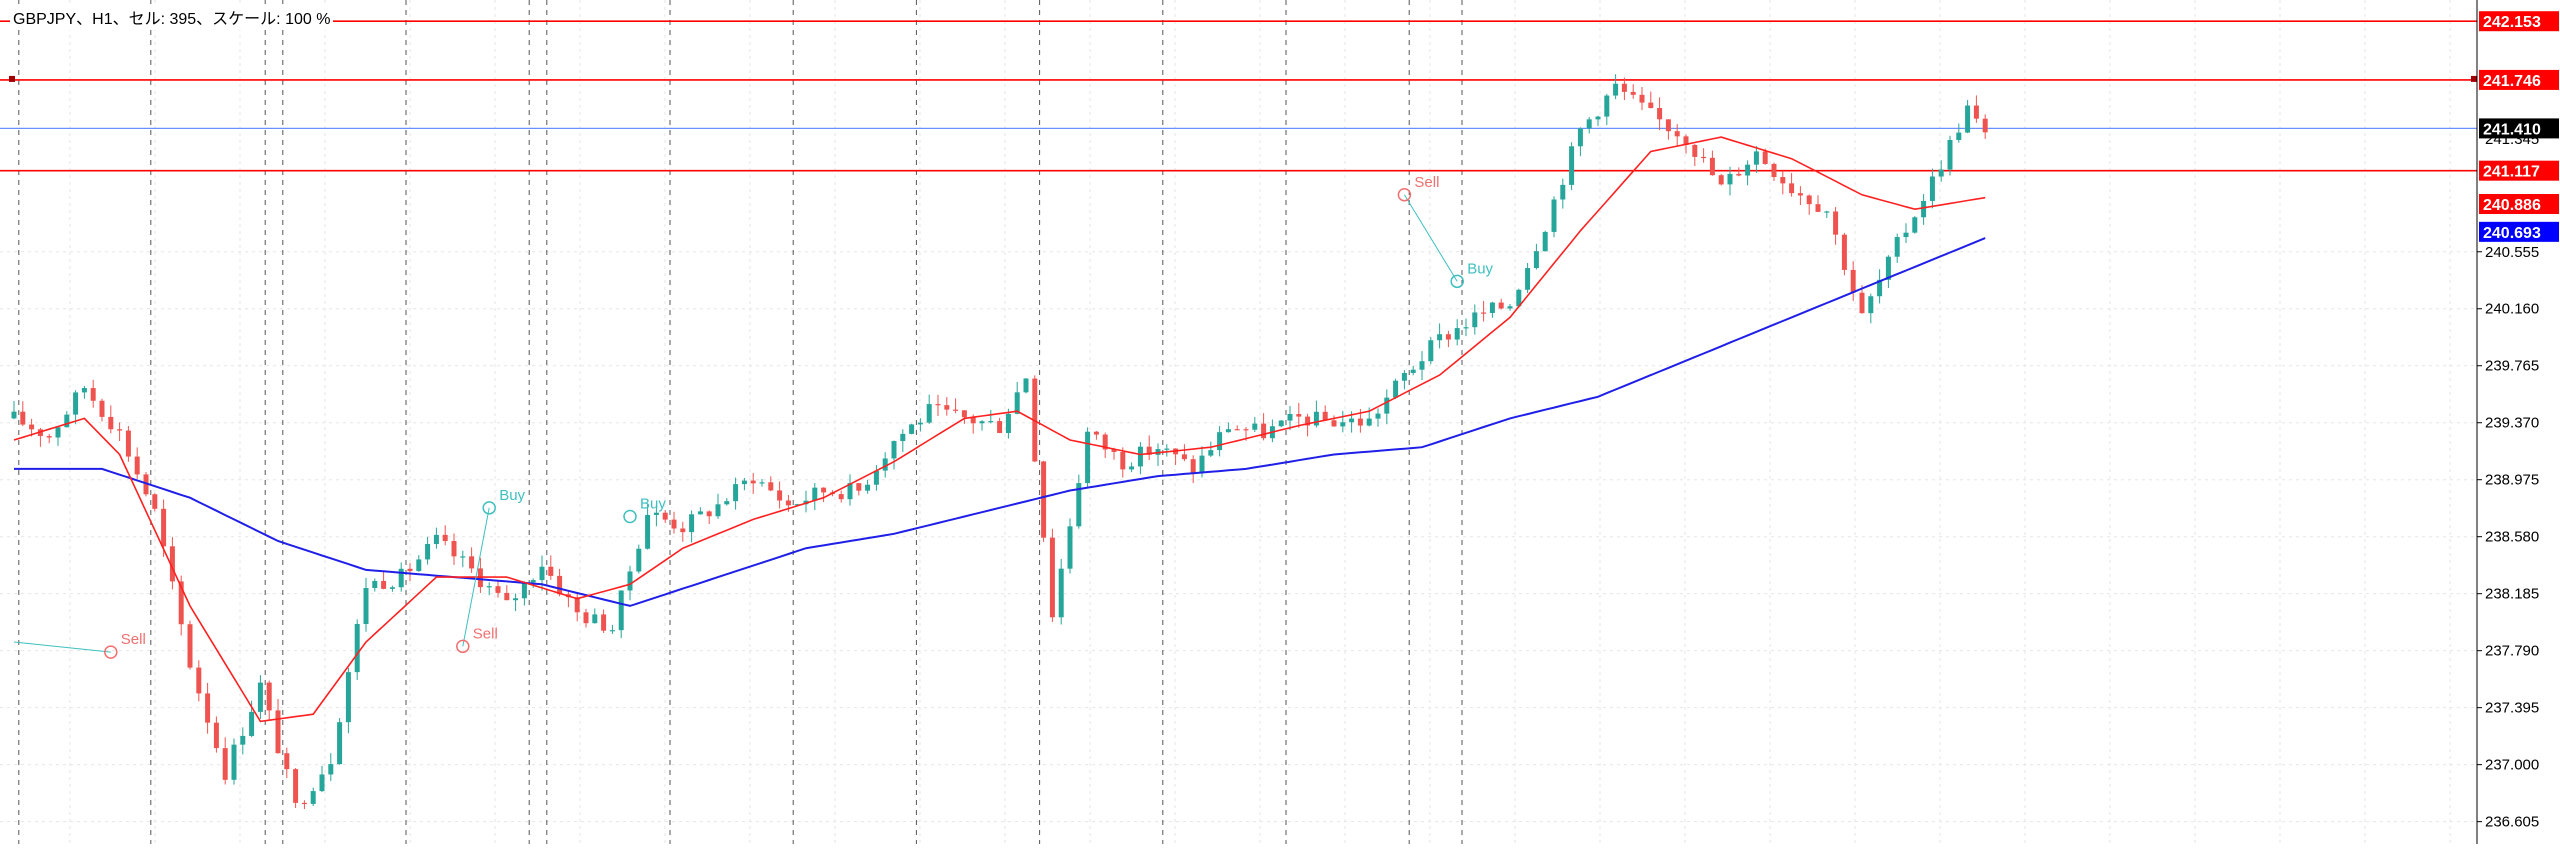 The width and height of the screenshot is (2560, 849). What do you see at coordinates (12, 78) in the screenshot?
I see `level-handle-left` at bounding box center [12, 78].